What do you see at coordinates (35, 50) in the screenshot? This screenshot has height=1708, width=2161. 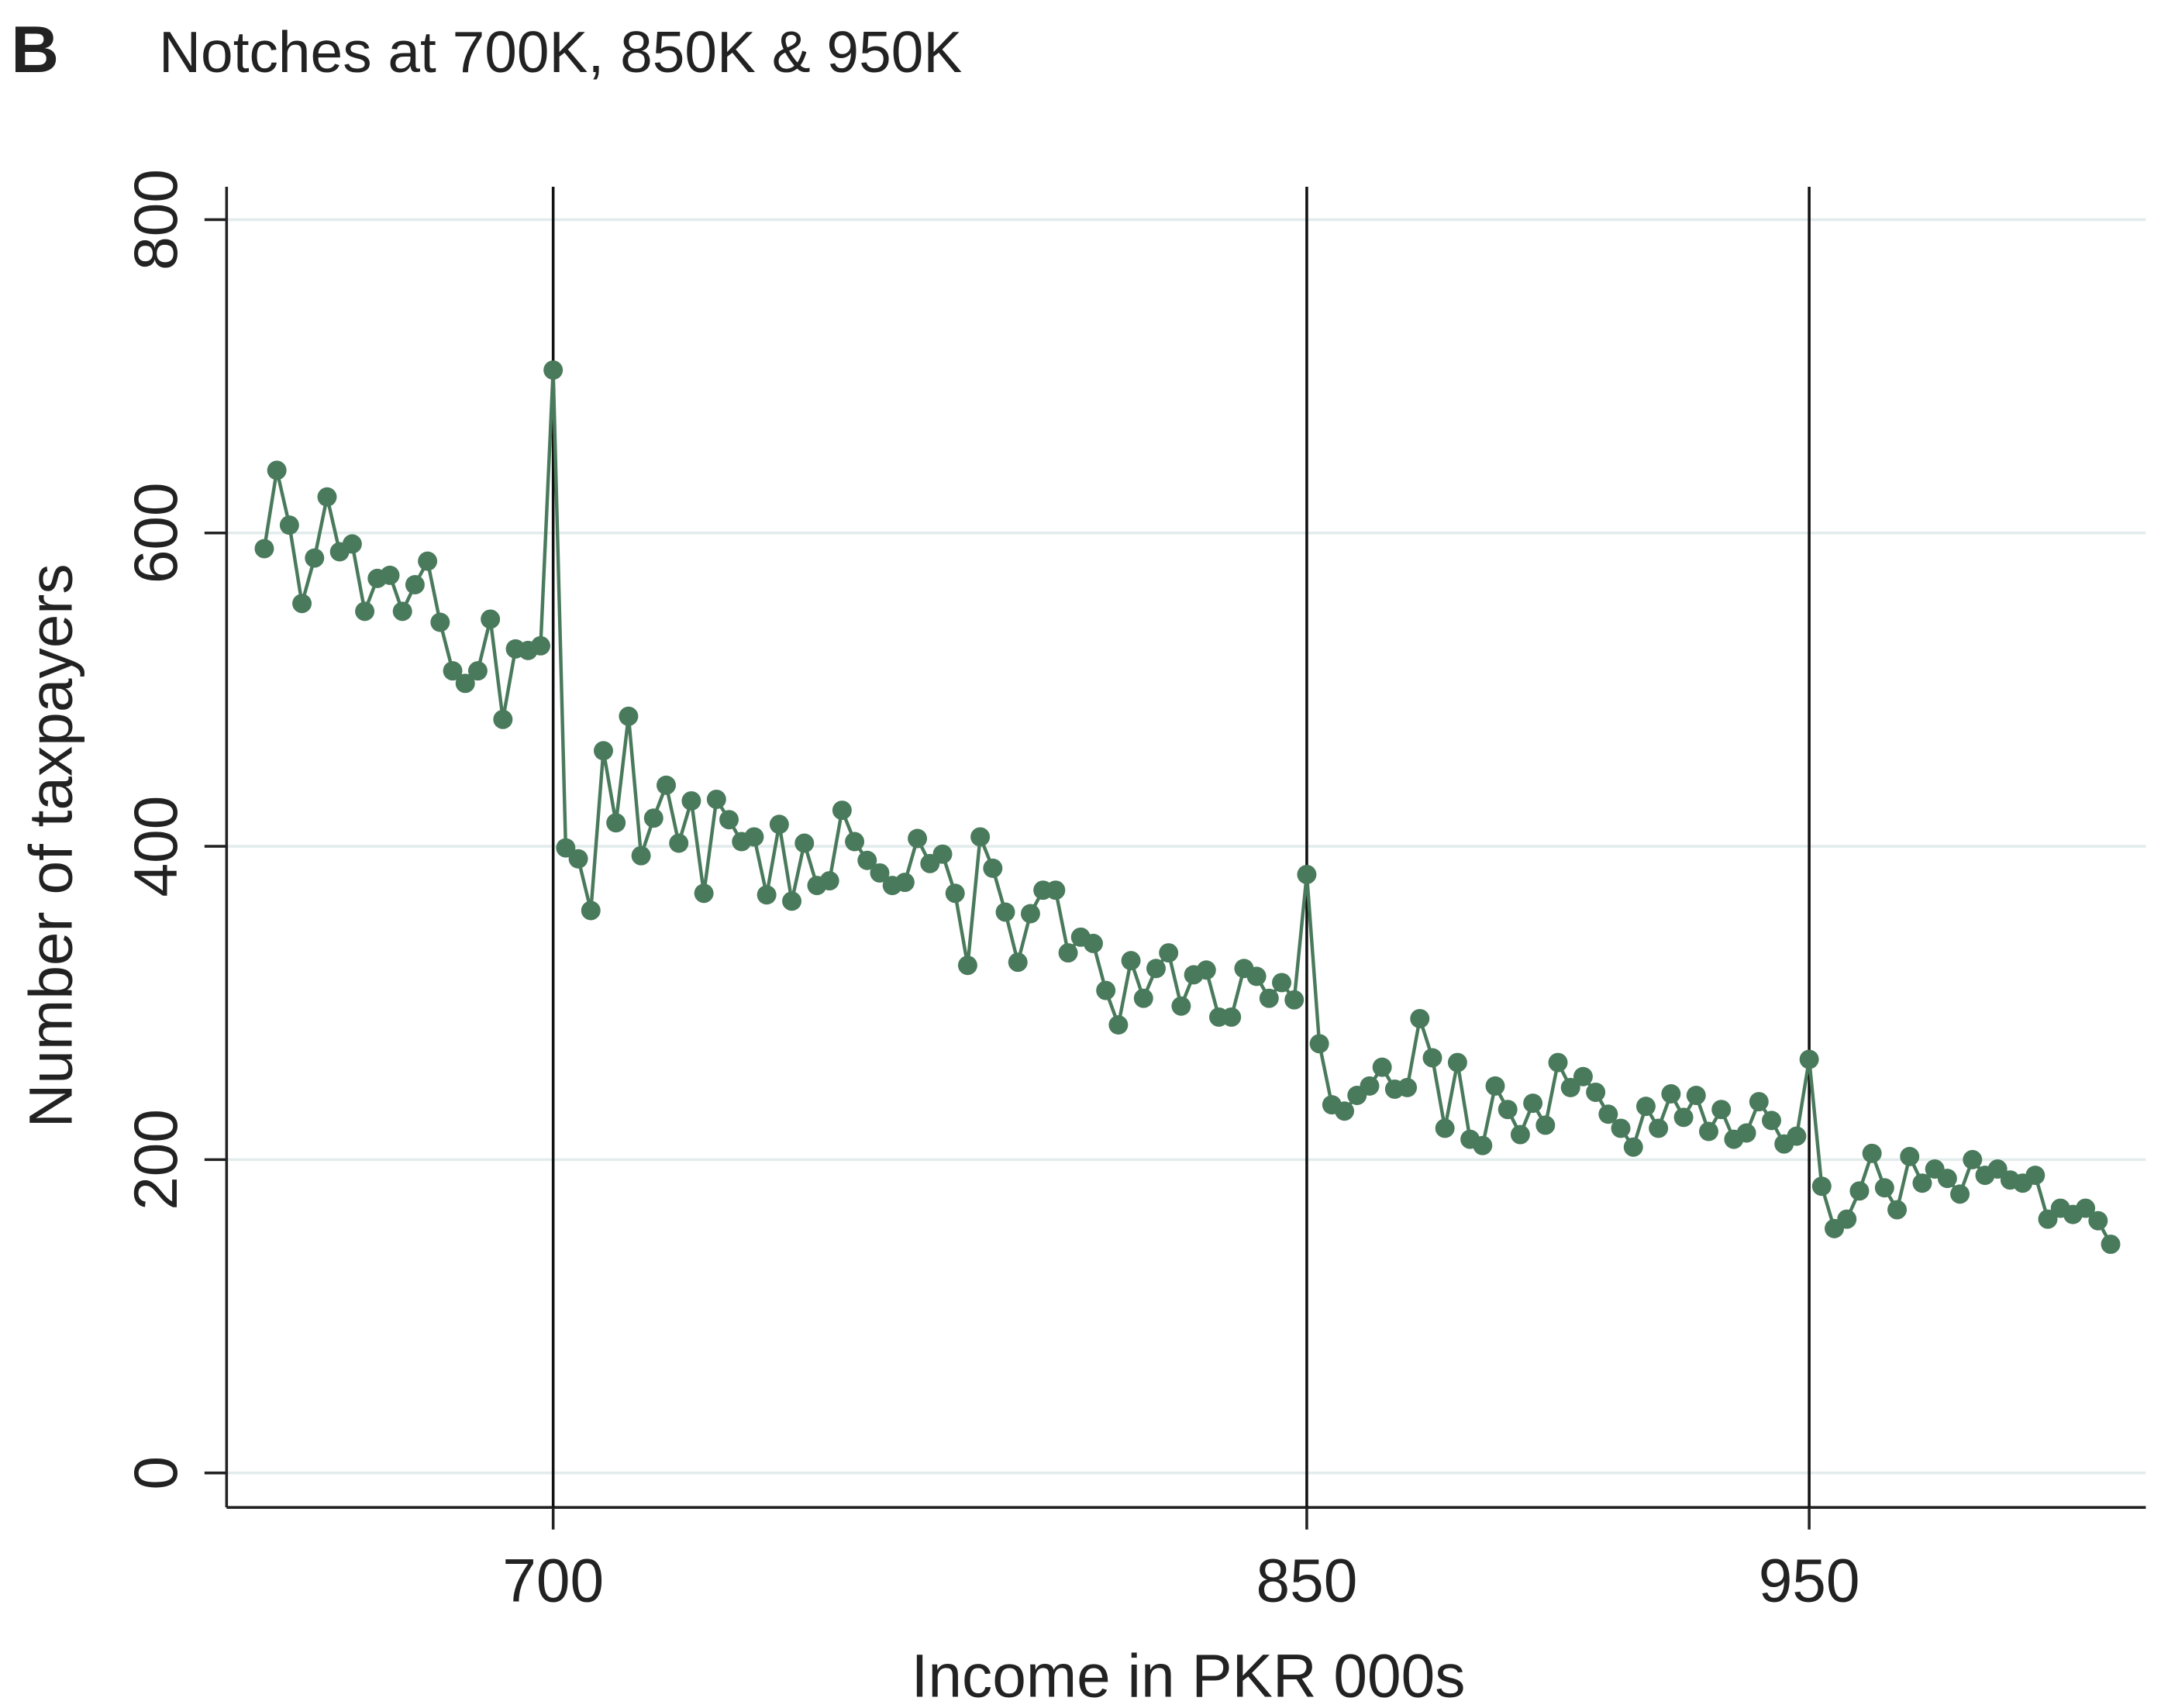 I see `panel-label: B` at bounding box center [35, 50].